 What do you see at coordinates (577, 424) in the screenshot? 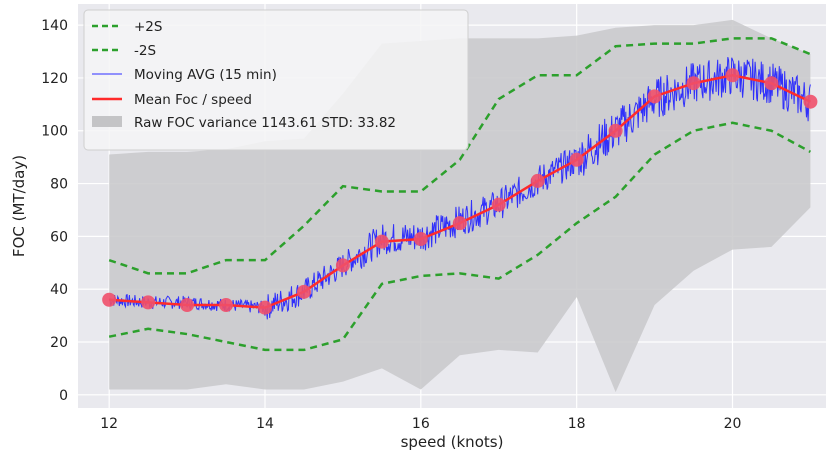
I see `x-tick-label: 18` at bounding box center [577, 424].